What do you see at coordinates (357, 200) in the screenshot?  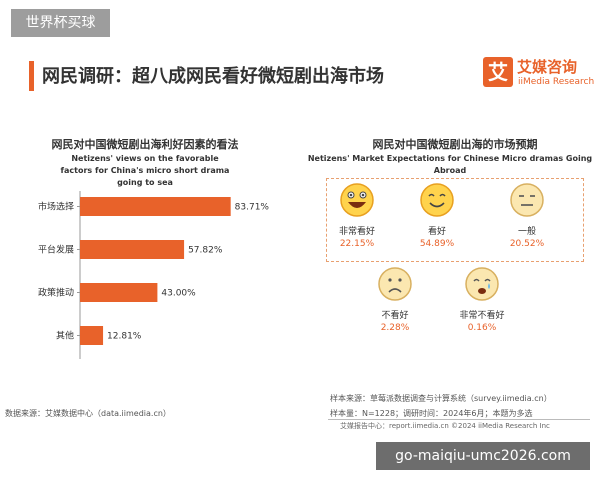 I see `big-smile-face-icon` at bounding box center [357, 200].